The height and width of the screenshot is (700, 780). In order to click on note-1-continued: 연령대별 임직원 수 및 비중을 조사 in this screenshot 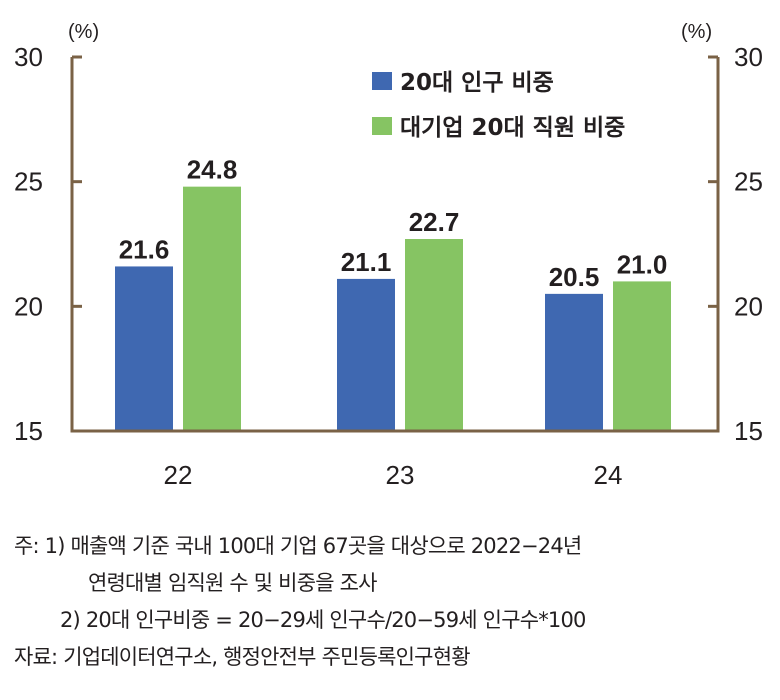, I will do `click(232, 583)`.